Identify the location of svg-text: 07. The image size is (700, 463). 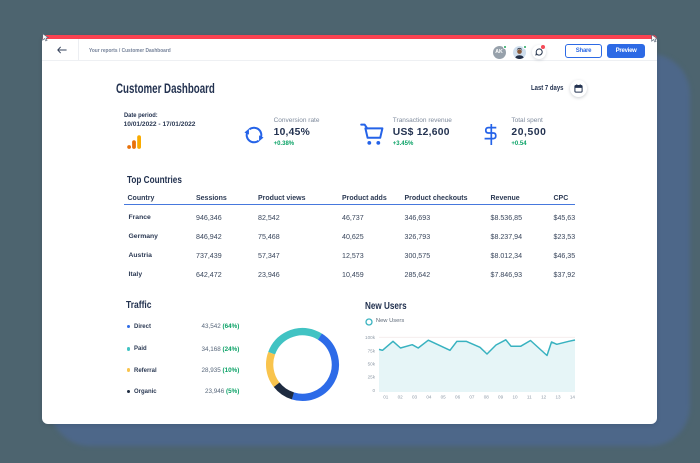
(472, 397).